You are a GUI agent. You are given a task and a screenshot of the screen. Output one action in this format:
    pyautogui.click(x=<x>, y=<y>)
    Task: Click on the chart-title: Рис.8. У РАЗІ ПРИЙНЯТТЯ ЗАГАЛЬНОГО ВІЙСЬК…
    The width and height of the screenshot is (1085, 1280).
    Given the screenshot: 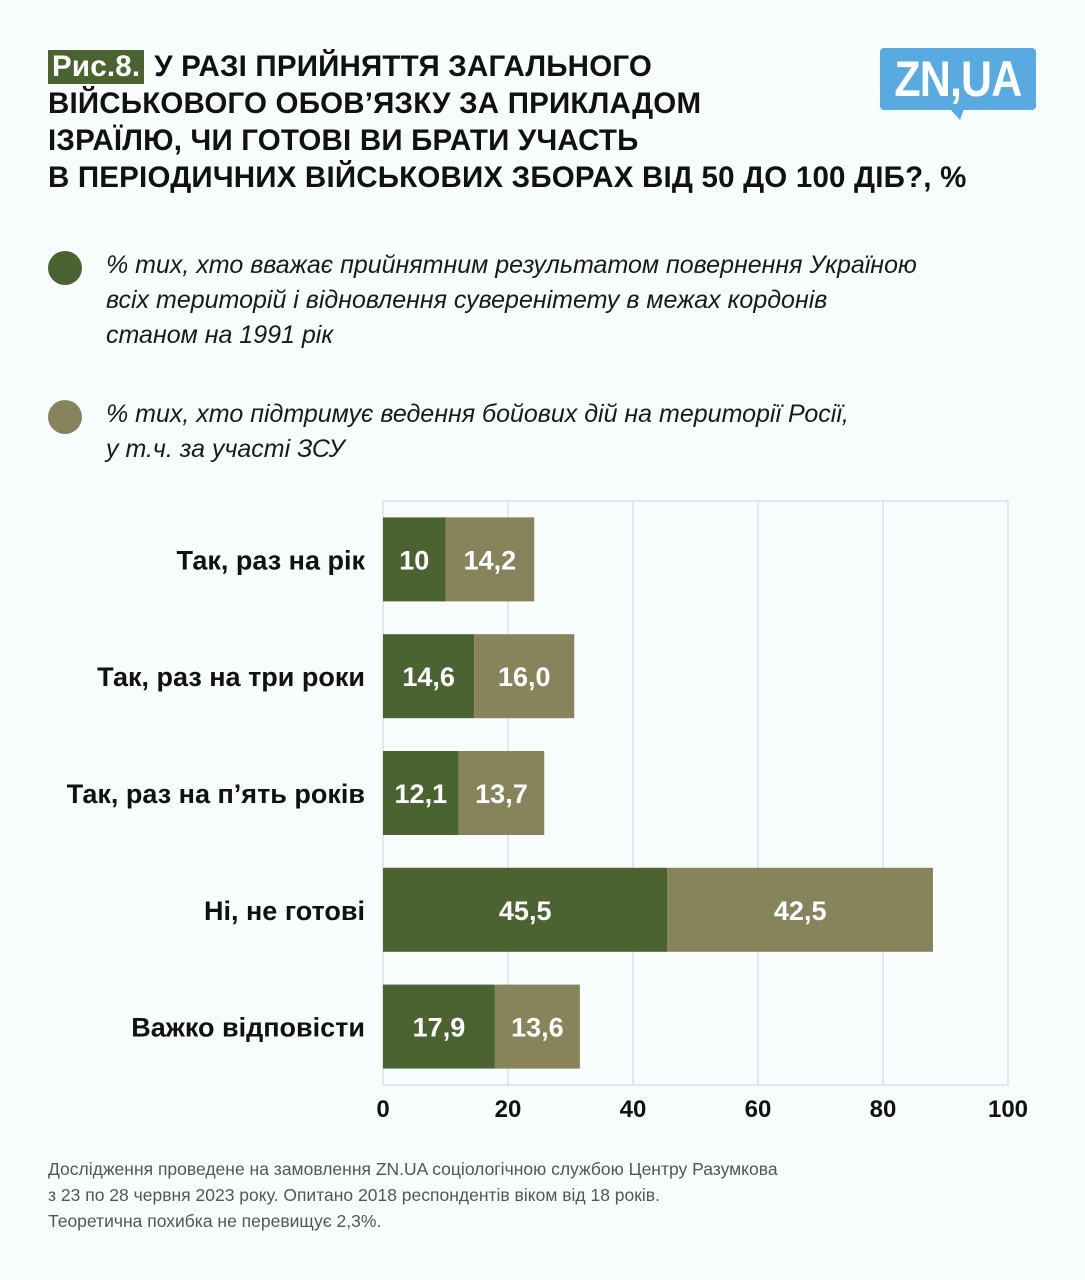 What is the action you would take?
    pyautogui.click(x=538, y=122)
    